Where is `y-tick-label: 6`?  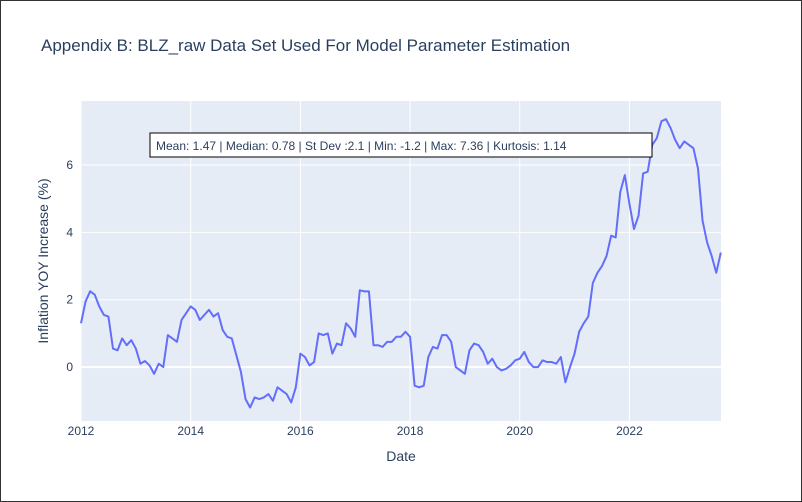
y-tick-label: 6 is located at coordinates (69, 165).